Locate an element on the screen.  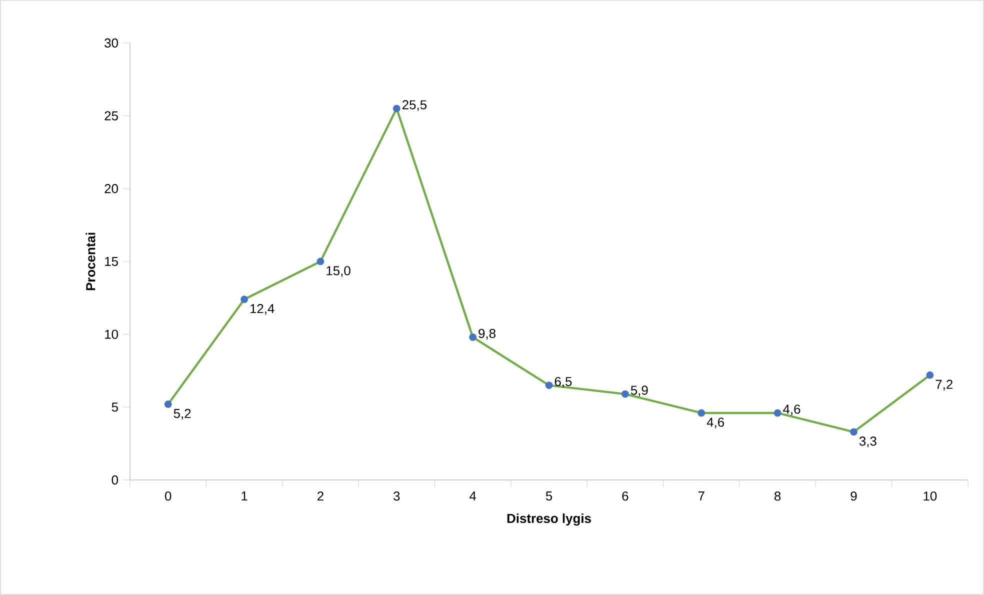
y-tick-label: 5 is located at coordinates (115, 407).